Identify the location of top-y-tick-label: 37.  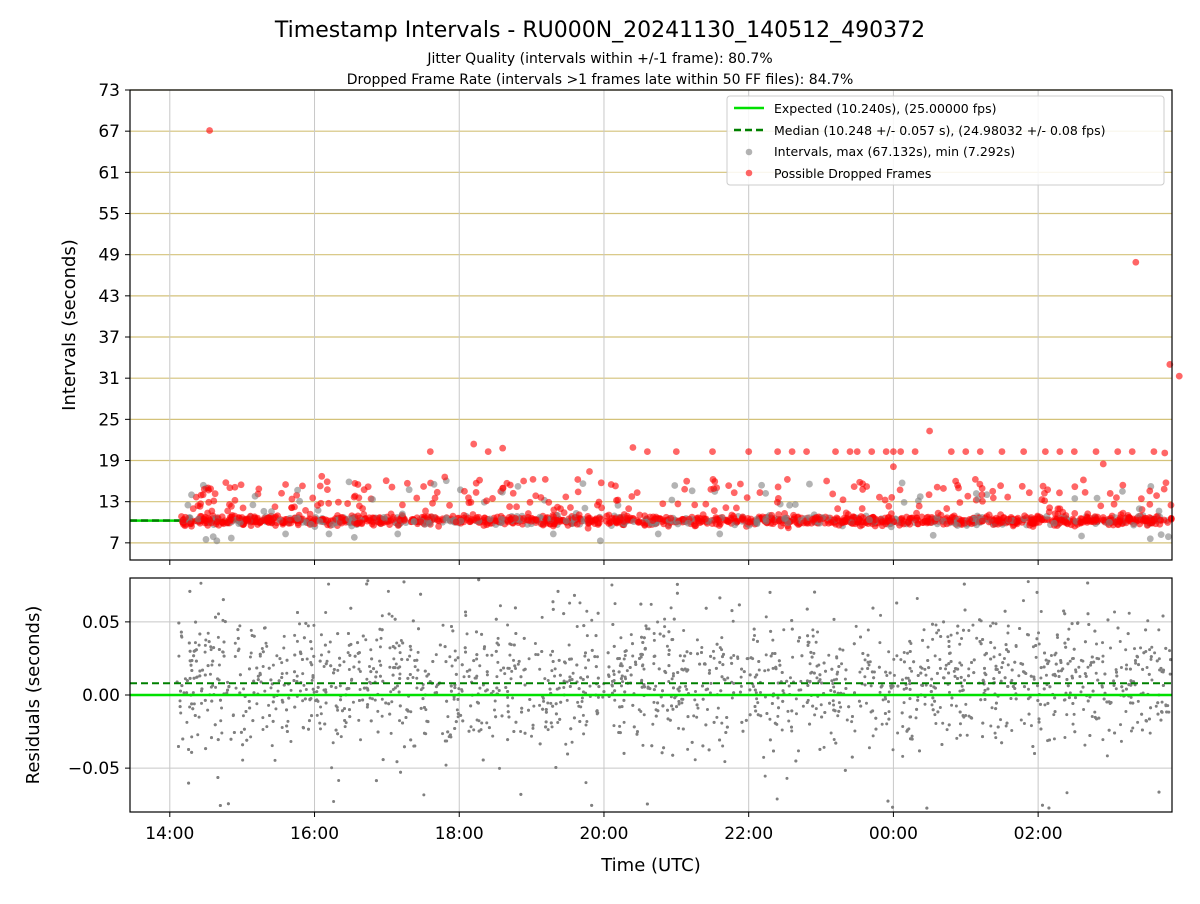
(109, 338).